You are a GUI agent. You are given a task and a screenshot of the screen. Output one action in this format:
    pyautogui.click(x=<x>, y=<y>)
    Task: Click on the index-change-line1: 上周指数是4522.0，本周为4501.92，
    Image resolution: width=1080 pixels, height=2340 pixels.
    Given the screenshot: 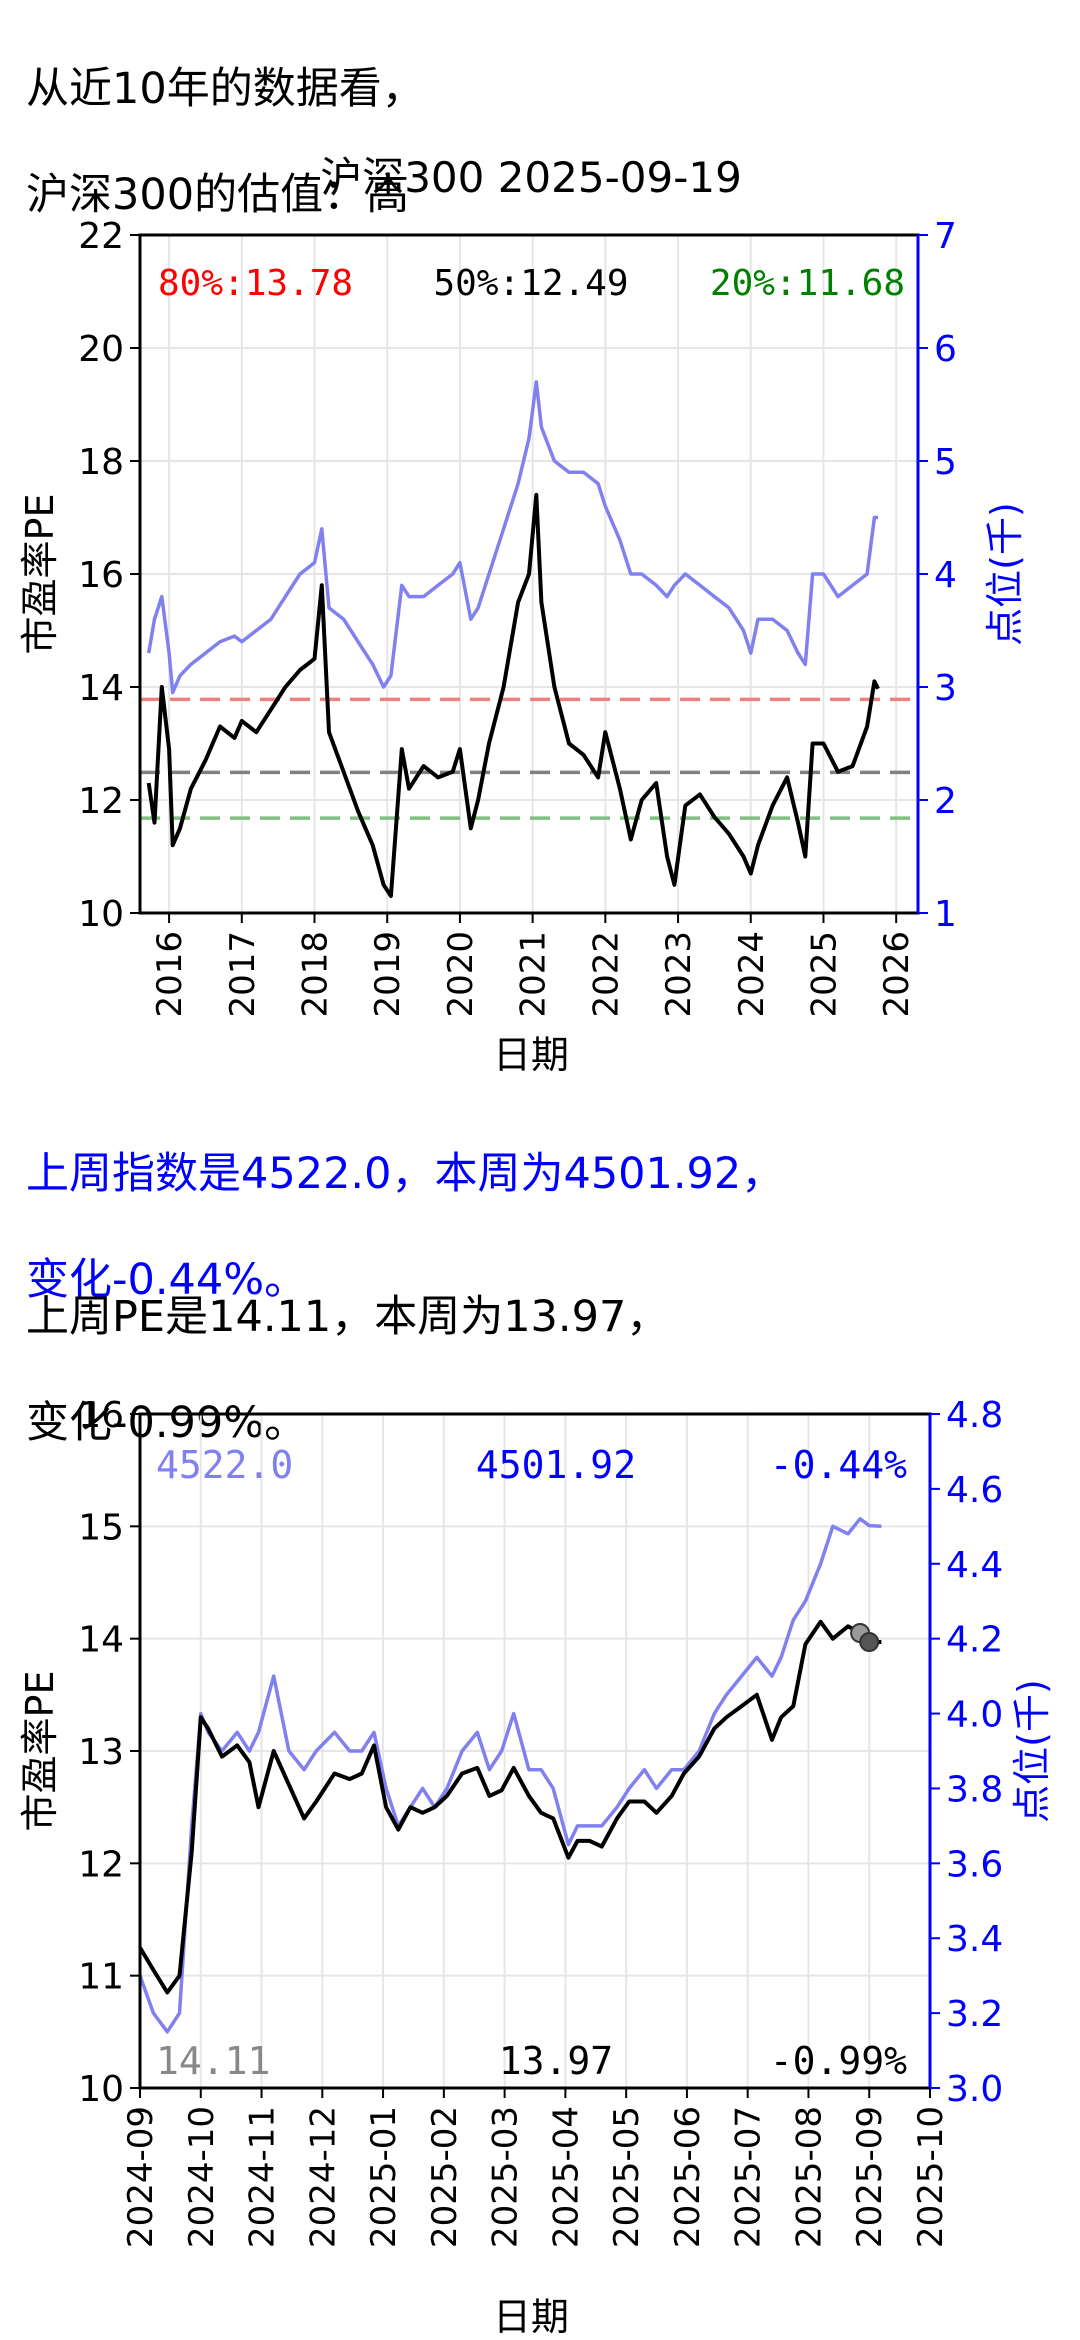 What is the action you would take?
    pyautogui.click(x=405, y=1174)
    